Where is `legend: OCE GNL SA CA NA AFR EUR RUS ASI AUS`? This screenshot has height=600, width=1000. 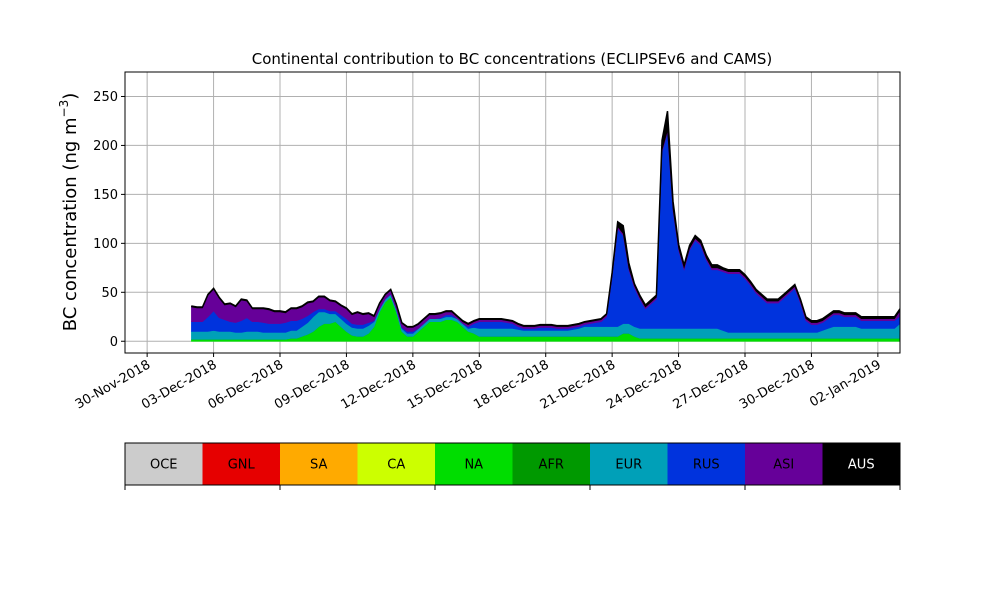 legend: OCE GNL SA CA NA AFR EUR RUS ASI AUS is located at coordinates (512, 466).